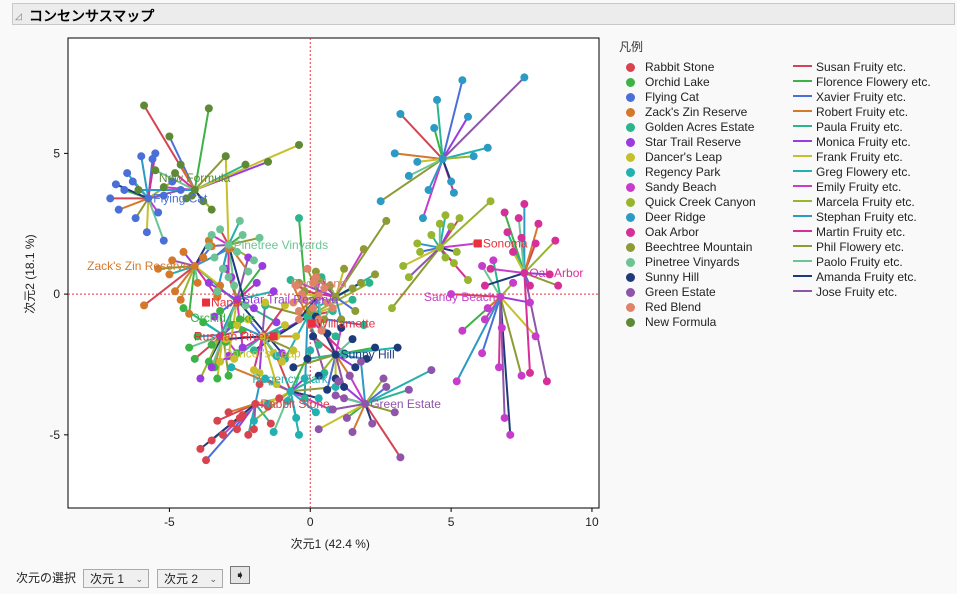 The width and height of the screenshot is (957, 594). Describe the element at coordinates (684, 97) in the screenshot. I see `legend-item-wine: Flying Cat` at that location.